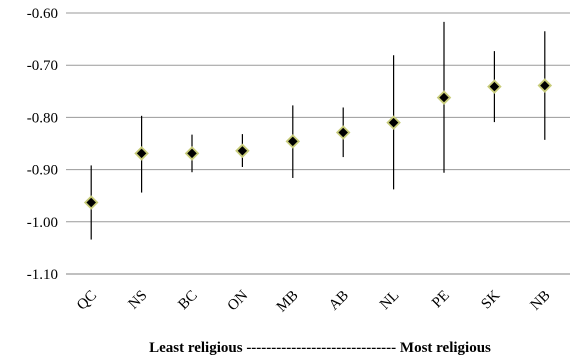 This screenshot has width=578, height=360. What do you see at coordinates (87, 301) in the screenshot?
I see `x-tick-label: QC` at bounding box center [87, 301].